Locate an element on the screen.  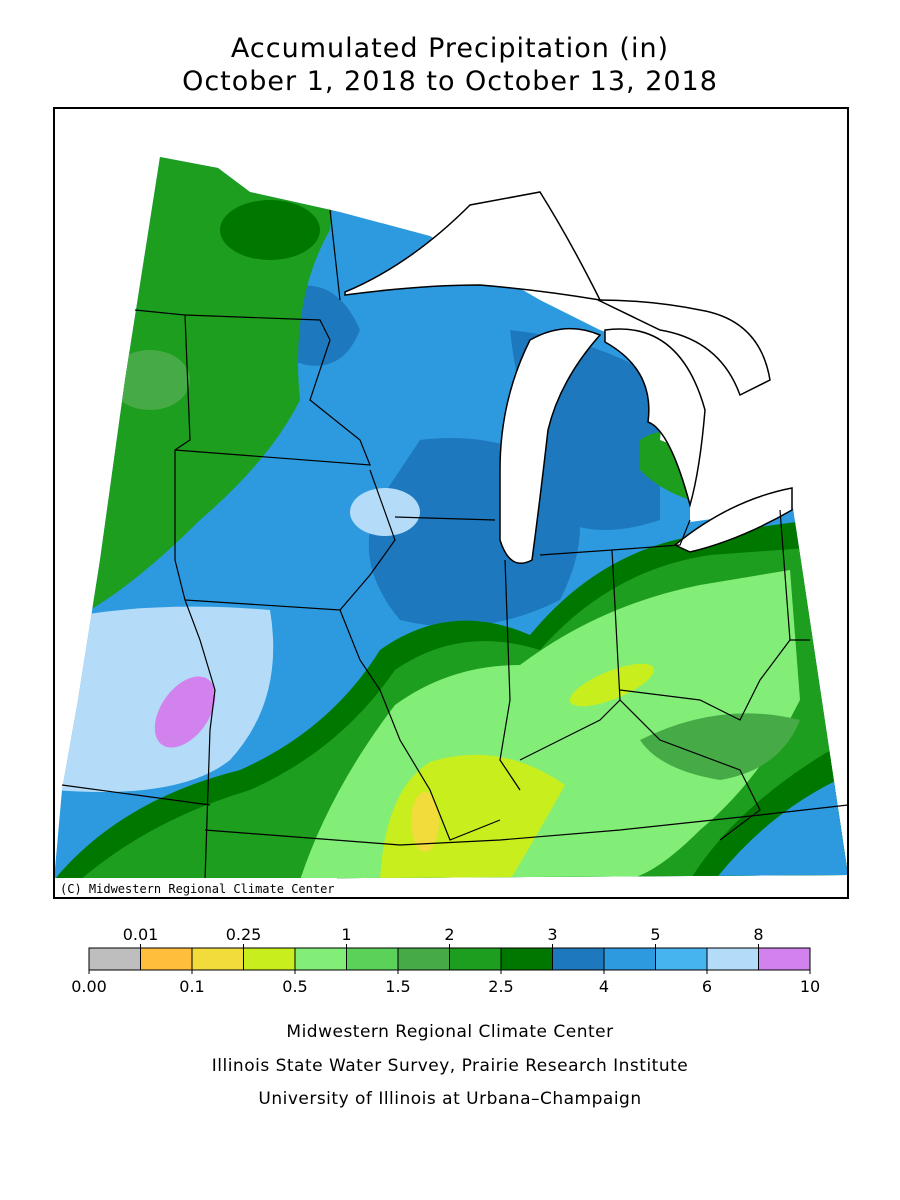
map-credit: (C) Midwestern Regional Climate Center is located at coordinates (197, 889).